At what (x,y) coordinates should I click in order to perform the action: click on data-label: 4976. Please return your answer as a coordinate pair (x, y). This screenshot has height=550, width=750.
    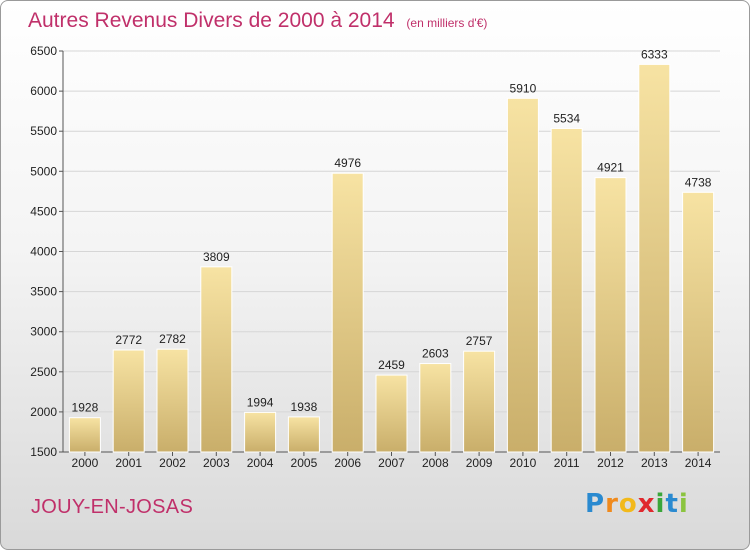
    Looking at the image, I should click on (347, 163).